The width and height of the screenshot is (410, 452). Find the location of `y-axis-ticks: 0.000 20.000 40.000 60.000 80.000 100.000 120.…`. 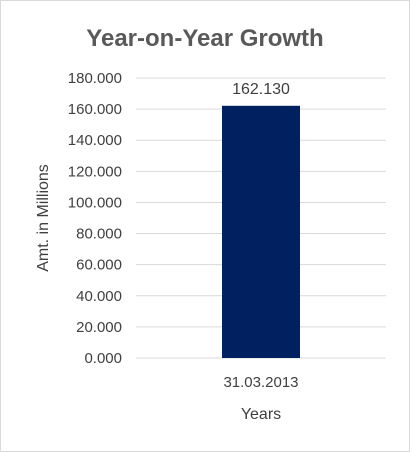

y-axis-ticks: 0.000 20.000 40.000 60.000 80.000 100.000 120.… is located at coordinates (95, 218).